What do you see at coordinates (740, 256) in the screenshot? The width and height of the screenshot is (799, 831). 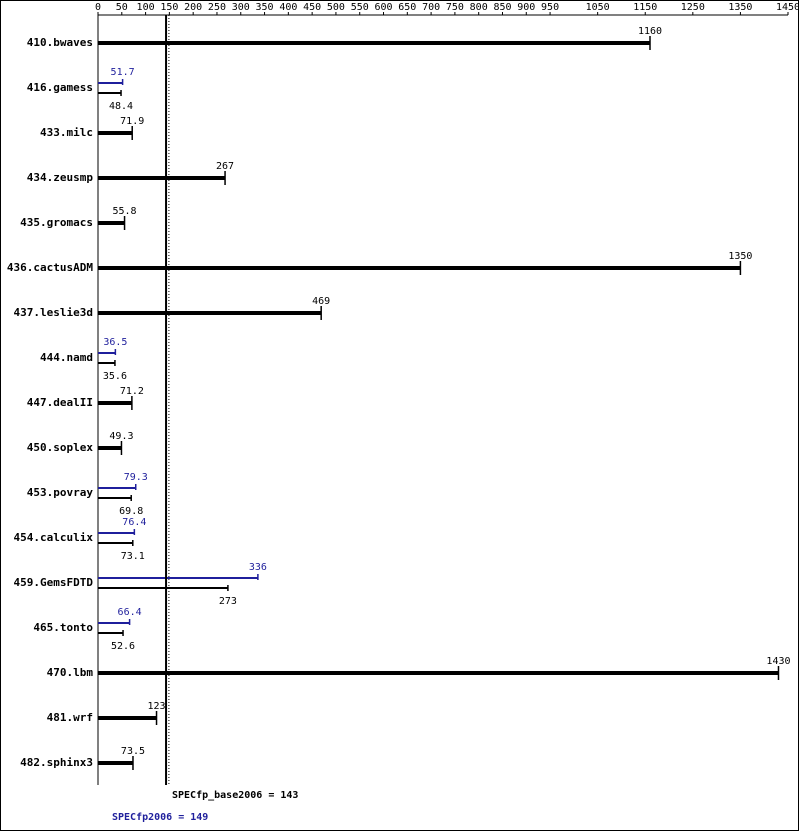 I see `value-label: 1350` at bounding box center [740, 256].